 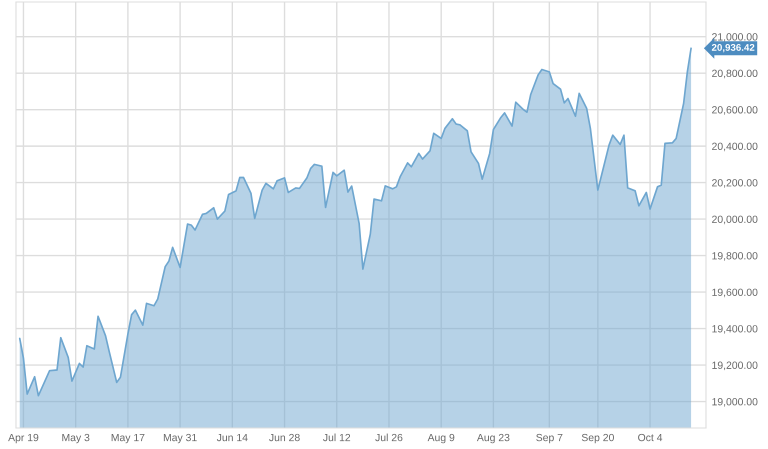 I want to click on y-tick-label: 19,800.00, so click(x=735, y=256).